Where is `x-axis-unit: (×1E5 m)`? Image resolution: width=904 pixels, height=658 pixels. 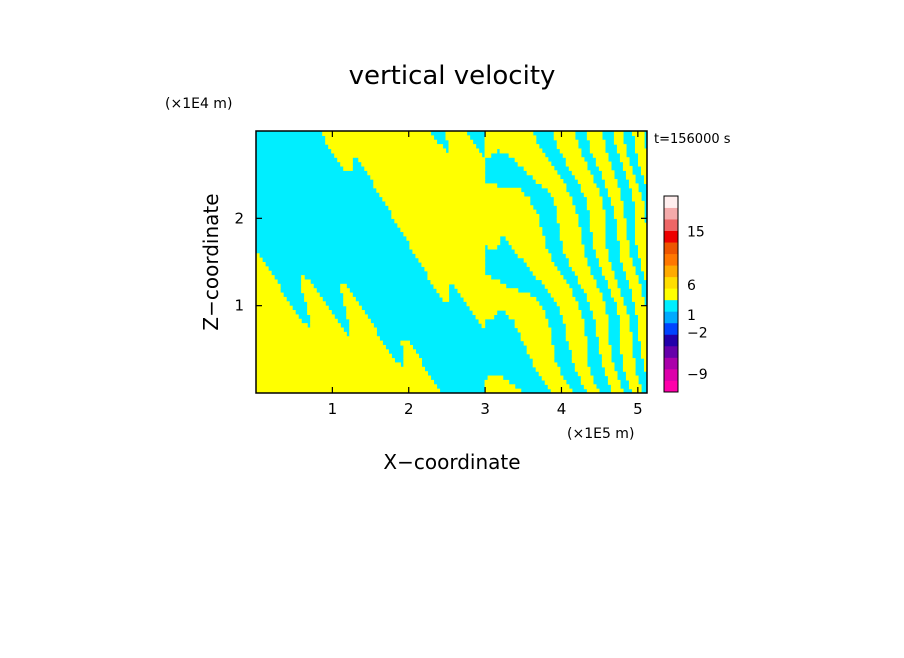 x-axis-unit: (×1E5 m) is located at coordinates (600, 434).